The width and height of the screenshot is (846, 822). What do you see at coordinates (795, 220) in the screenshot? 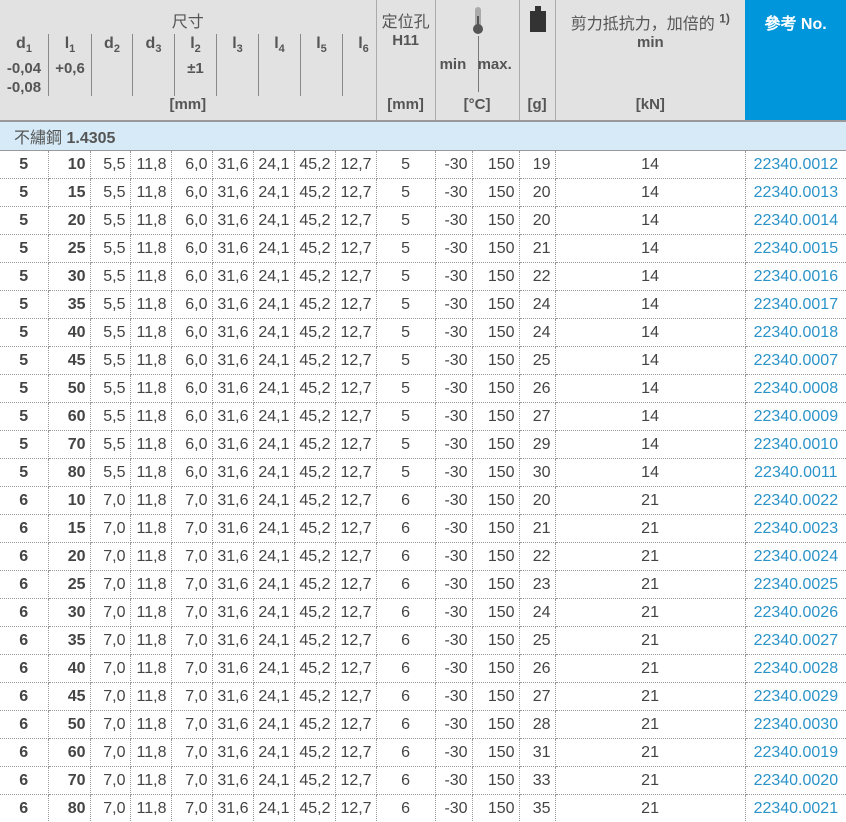
I see `reference-link: 22340.0014` at bounding box center [795, 220].